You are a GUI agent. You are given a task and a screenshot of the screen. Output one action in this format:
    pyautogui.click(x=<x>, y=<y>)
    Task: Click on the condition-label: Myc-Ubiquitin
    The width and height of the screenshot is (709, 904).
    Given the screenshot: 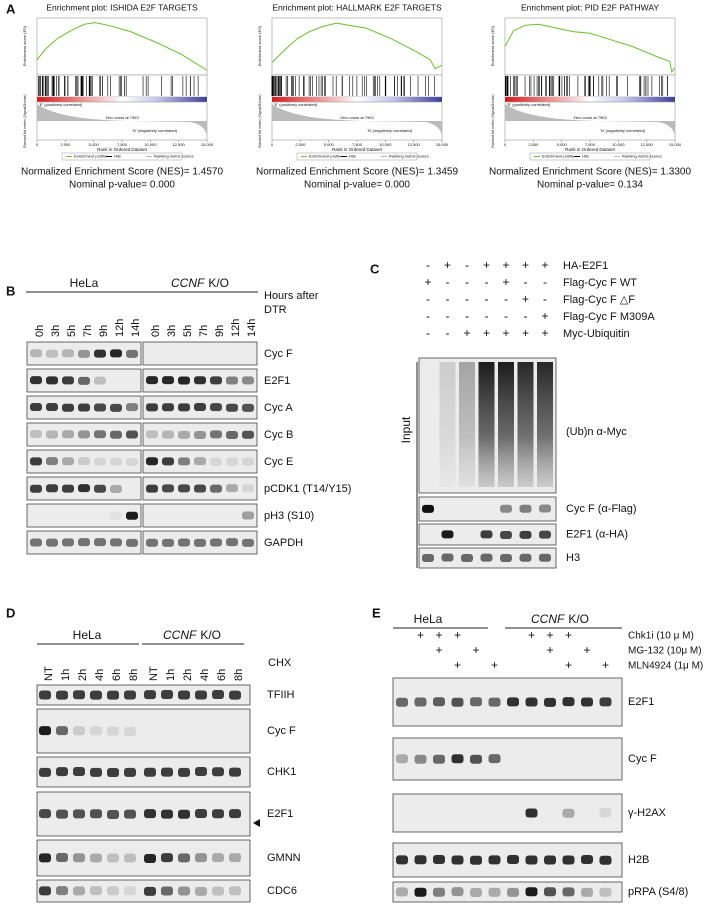 What is the action you would take?
    pyautogui.click(x=596, y=334)
    